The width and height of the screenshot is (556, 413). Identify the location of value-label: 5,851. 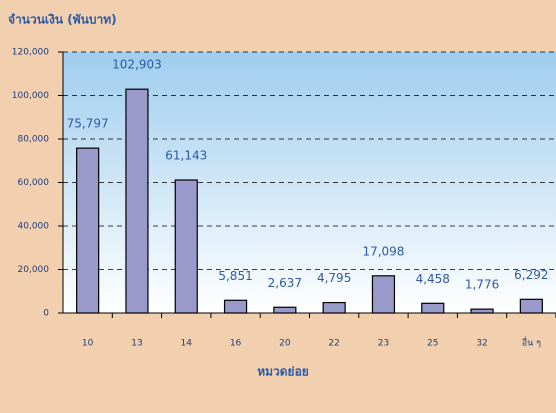
(235, 276).